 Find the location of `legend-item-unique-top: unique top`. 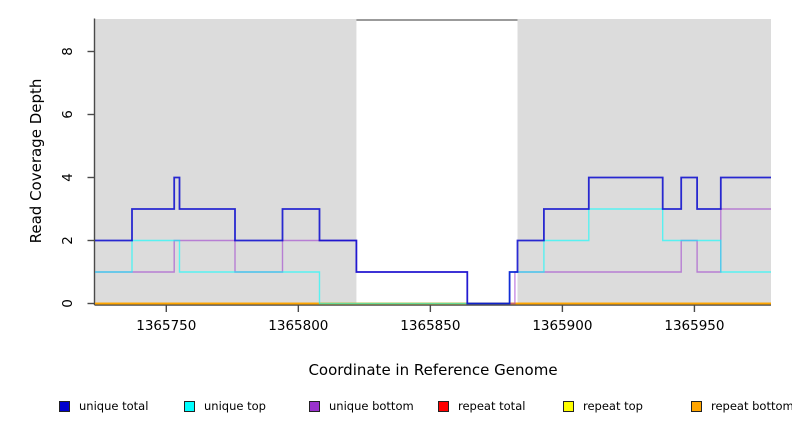

legend-item-unique-top: unique top is located at coordinates (225, 406).